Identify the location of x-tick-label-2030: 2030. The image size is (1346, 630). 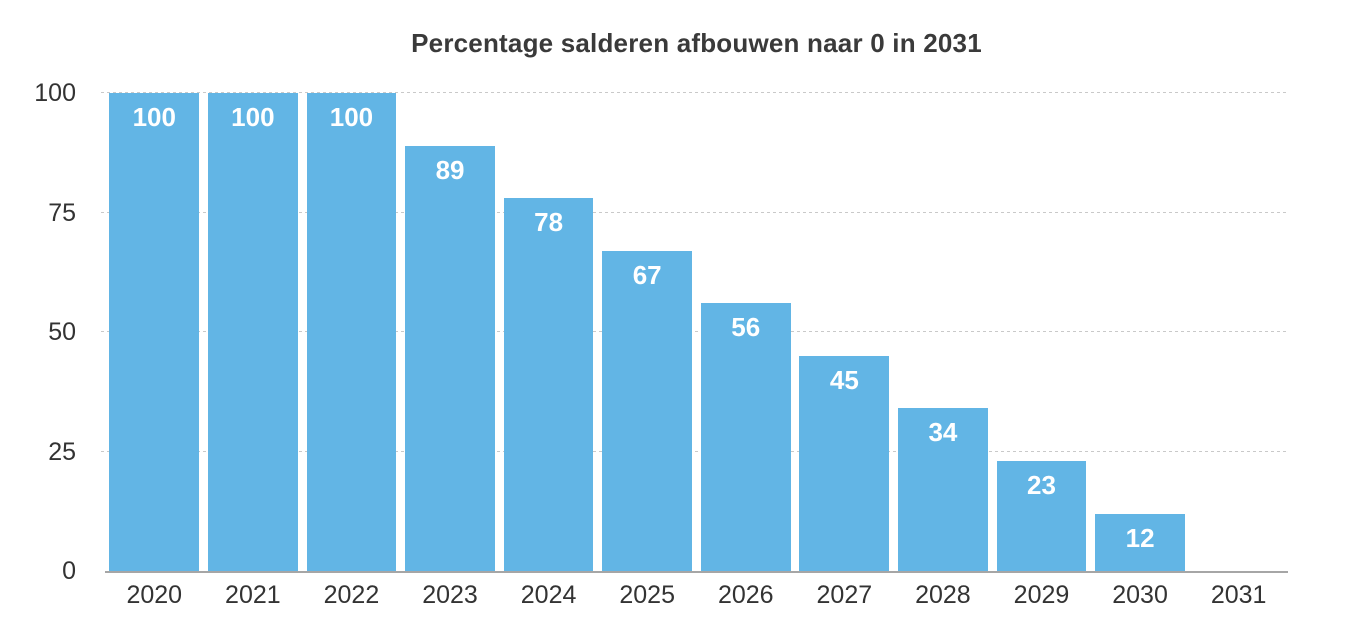
(1140, 595).